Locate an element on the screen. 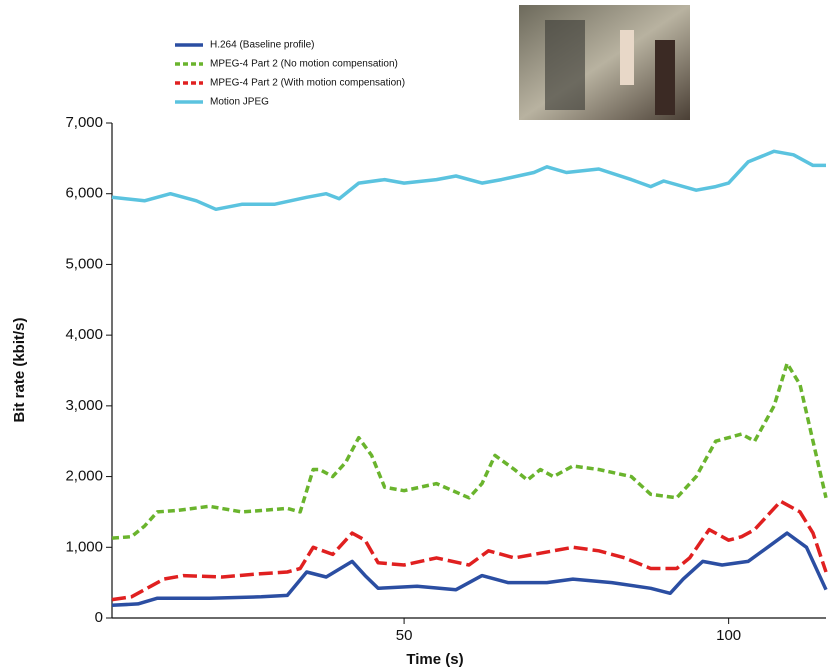 This screenshot has width=829, height=672. photo is located at coordinates (604, 62).